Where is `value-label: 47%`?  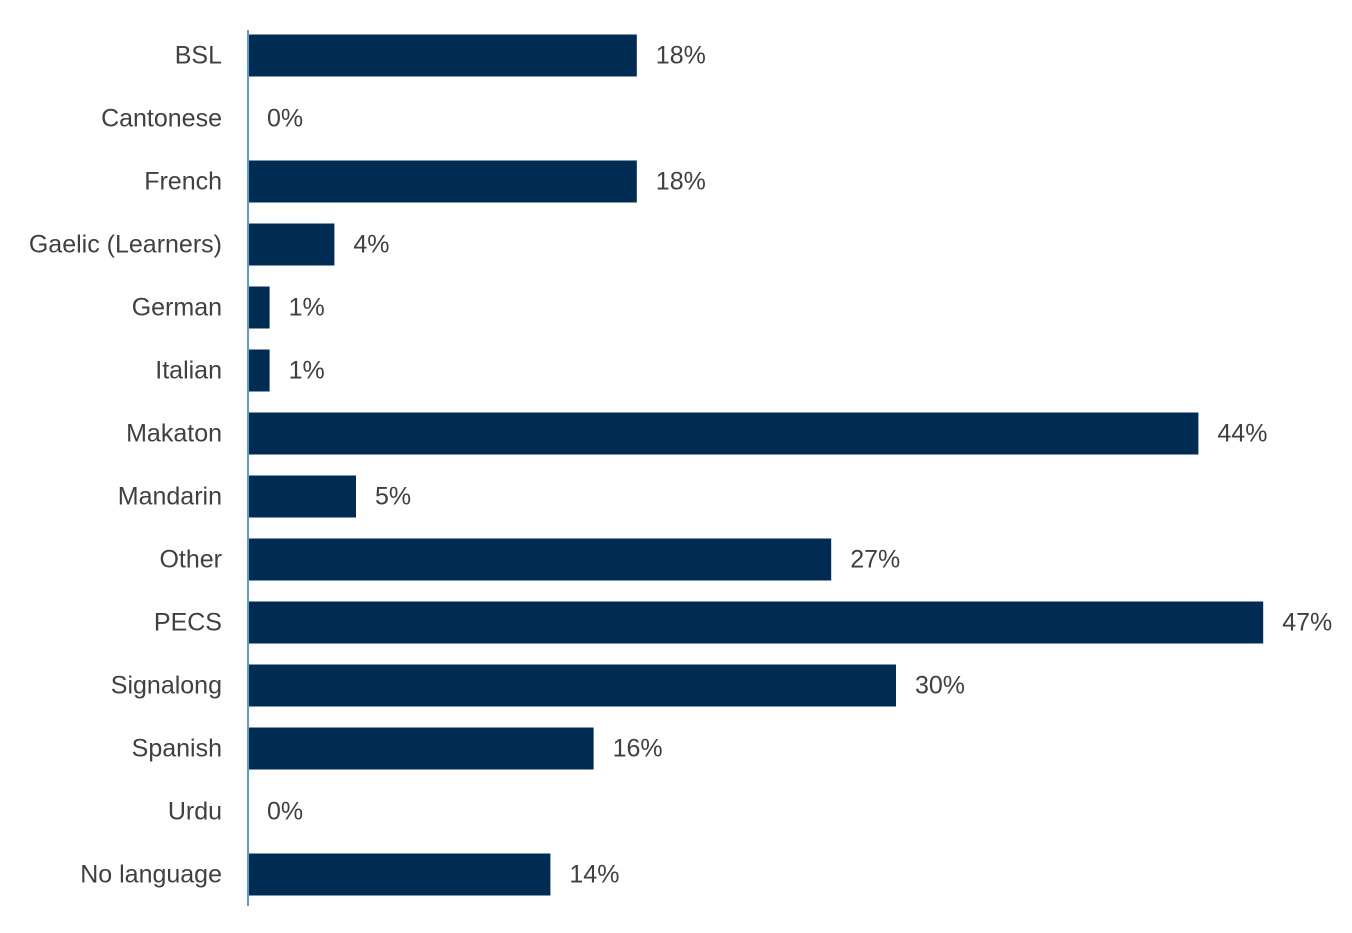 value-label: 47% is located at coordinates (1307, 623).